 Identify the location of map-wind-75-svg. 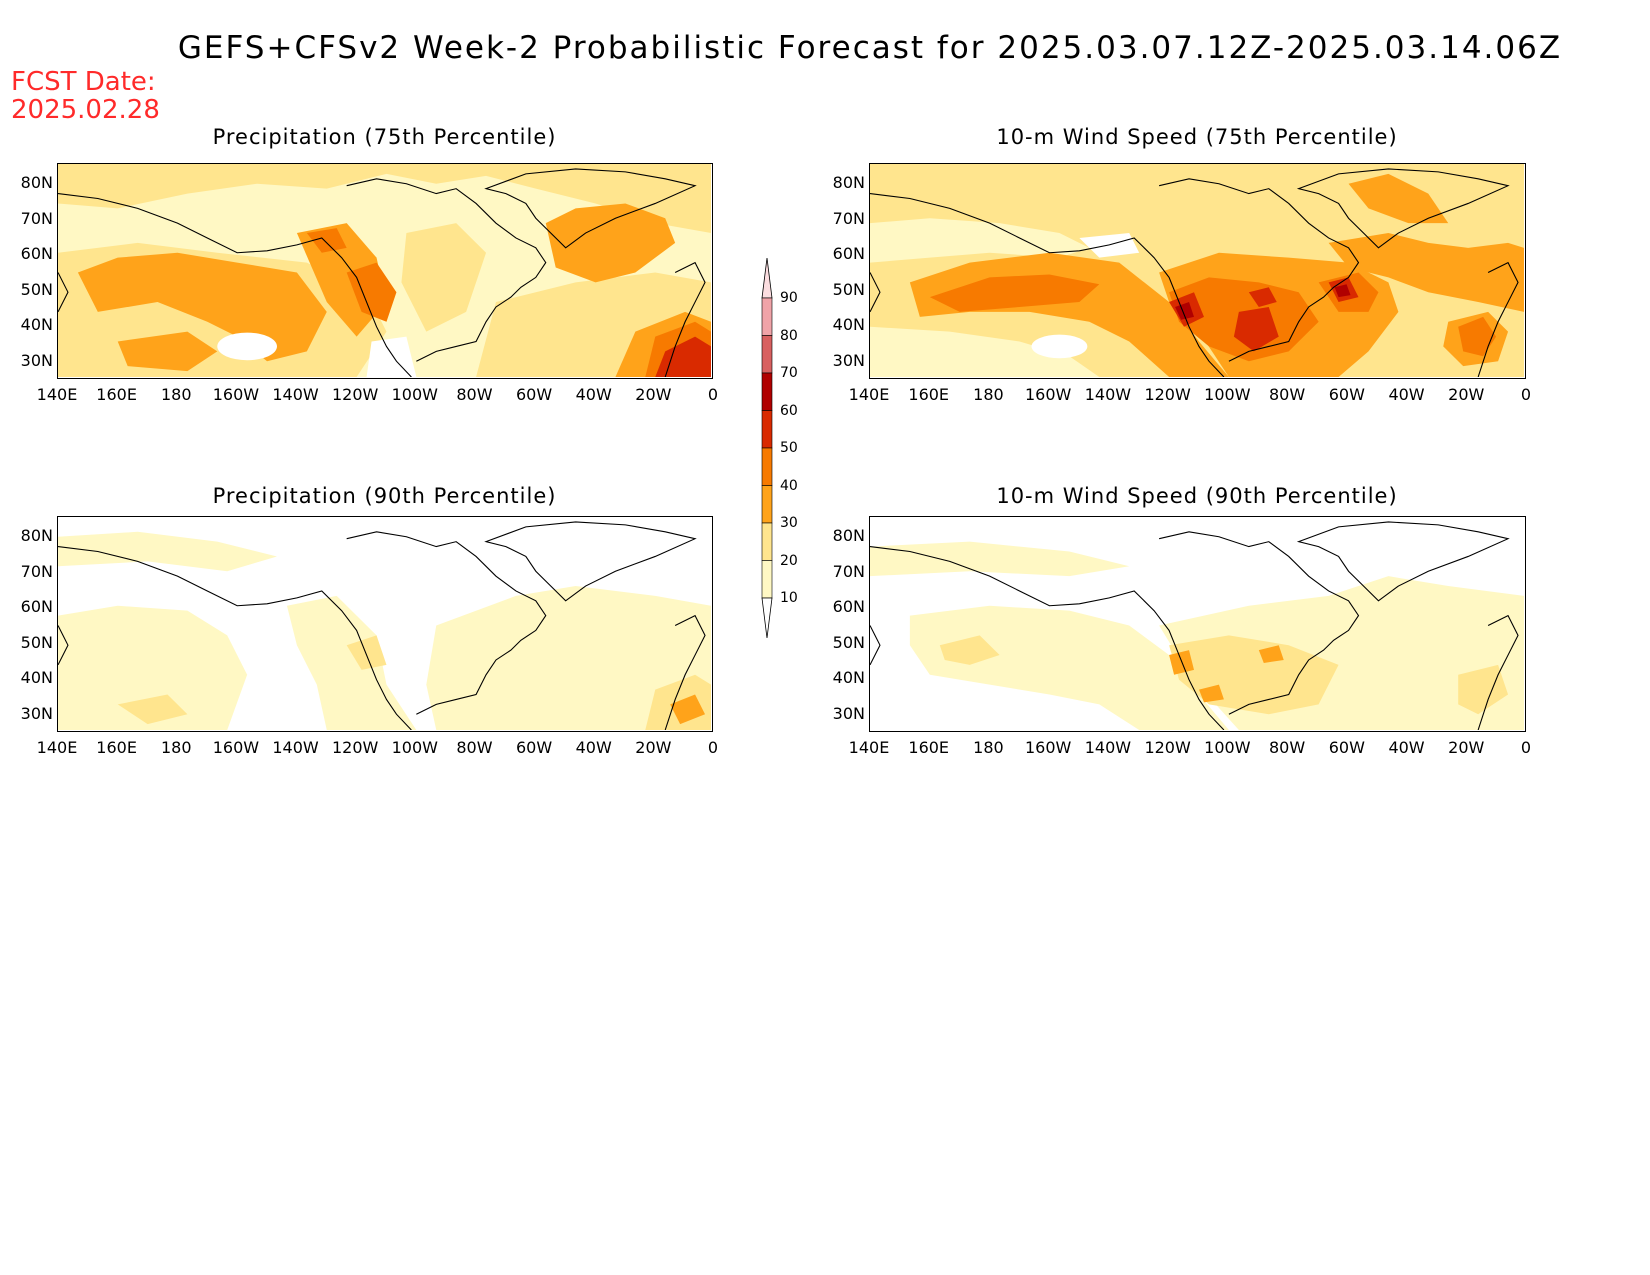
(1197, 270).